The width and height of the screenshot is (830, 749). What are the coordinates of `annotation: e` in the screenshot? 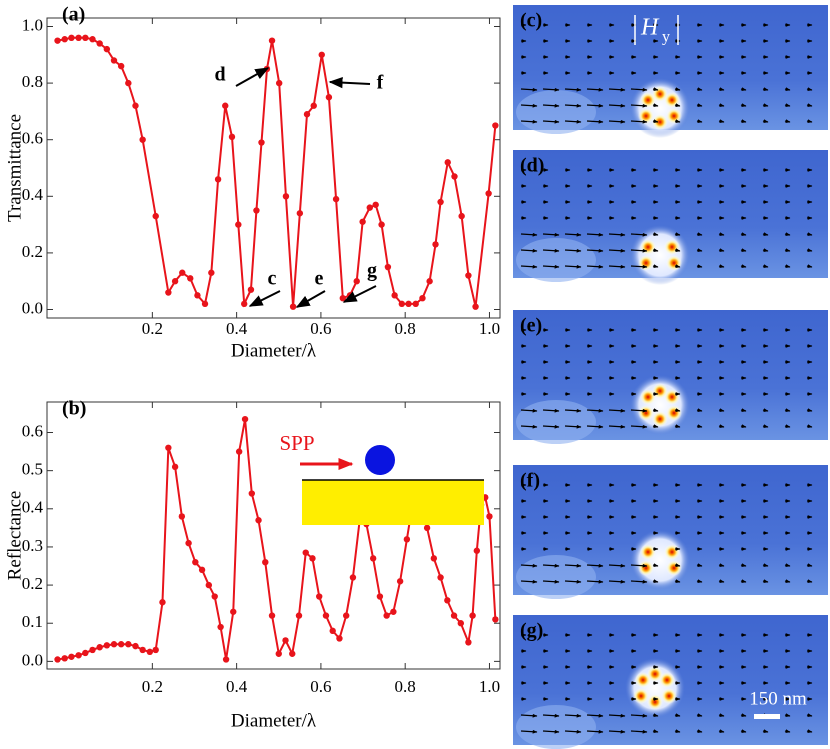 It's located at (319, 279).